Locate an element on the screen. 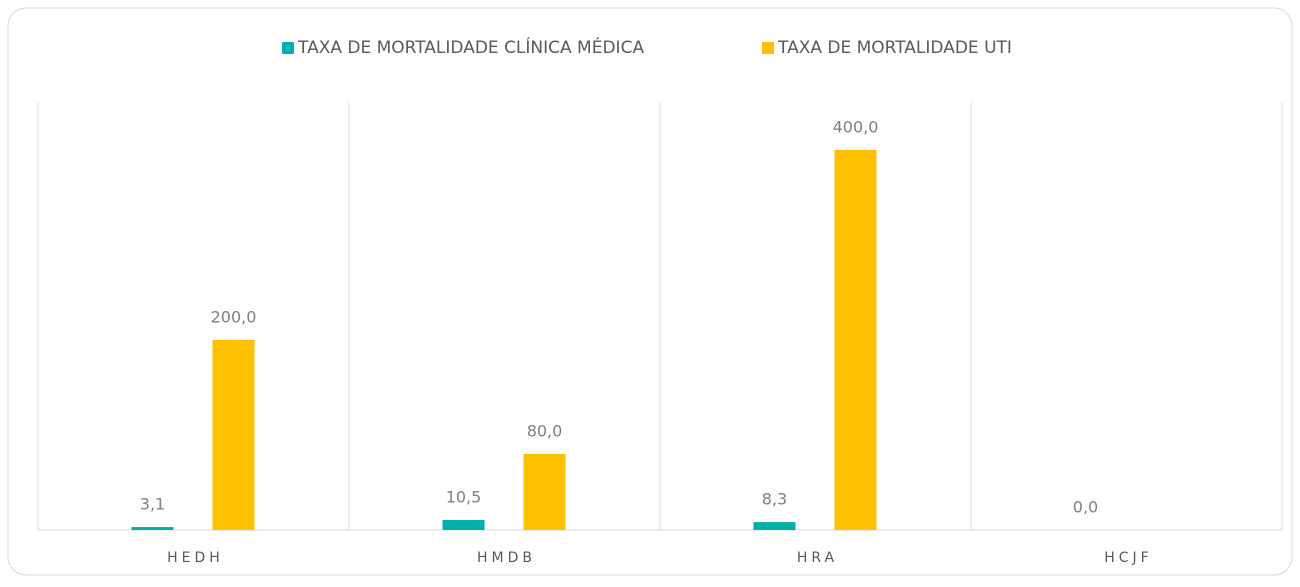 The width and height of the screenshot is (1300, 587). data-label: 200,0 is located at coordinates (234, 317).